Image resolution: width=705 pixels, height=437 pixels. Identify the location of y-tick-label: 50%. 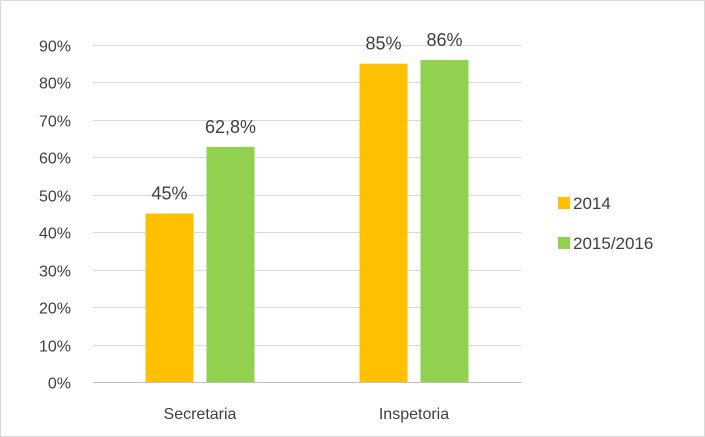
(55, 197).